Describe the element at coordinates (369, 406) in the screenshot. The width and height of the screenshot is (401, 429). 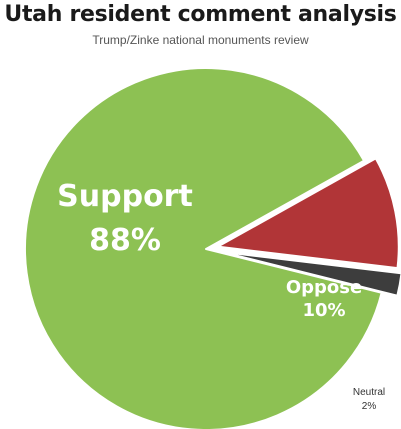
I see `pie-label-neutral-value: 2%` at that location.